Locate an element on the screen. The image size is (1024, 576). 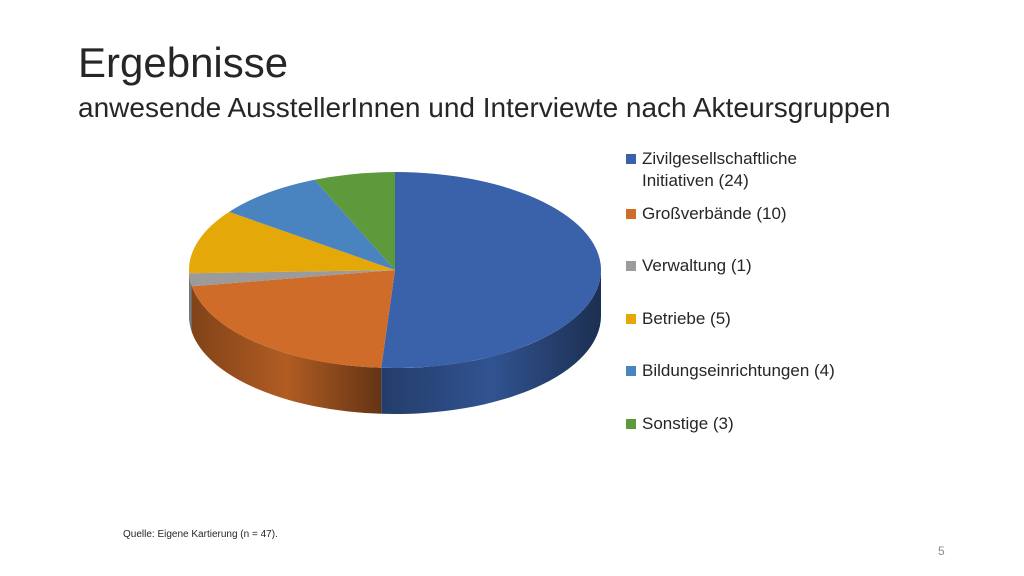
legend-label: Bildungseinrichtungen (4) is located at coordinates (738, 370).